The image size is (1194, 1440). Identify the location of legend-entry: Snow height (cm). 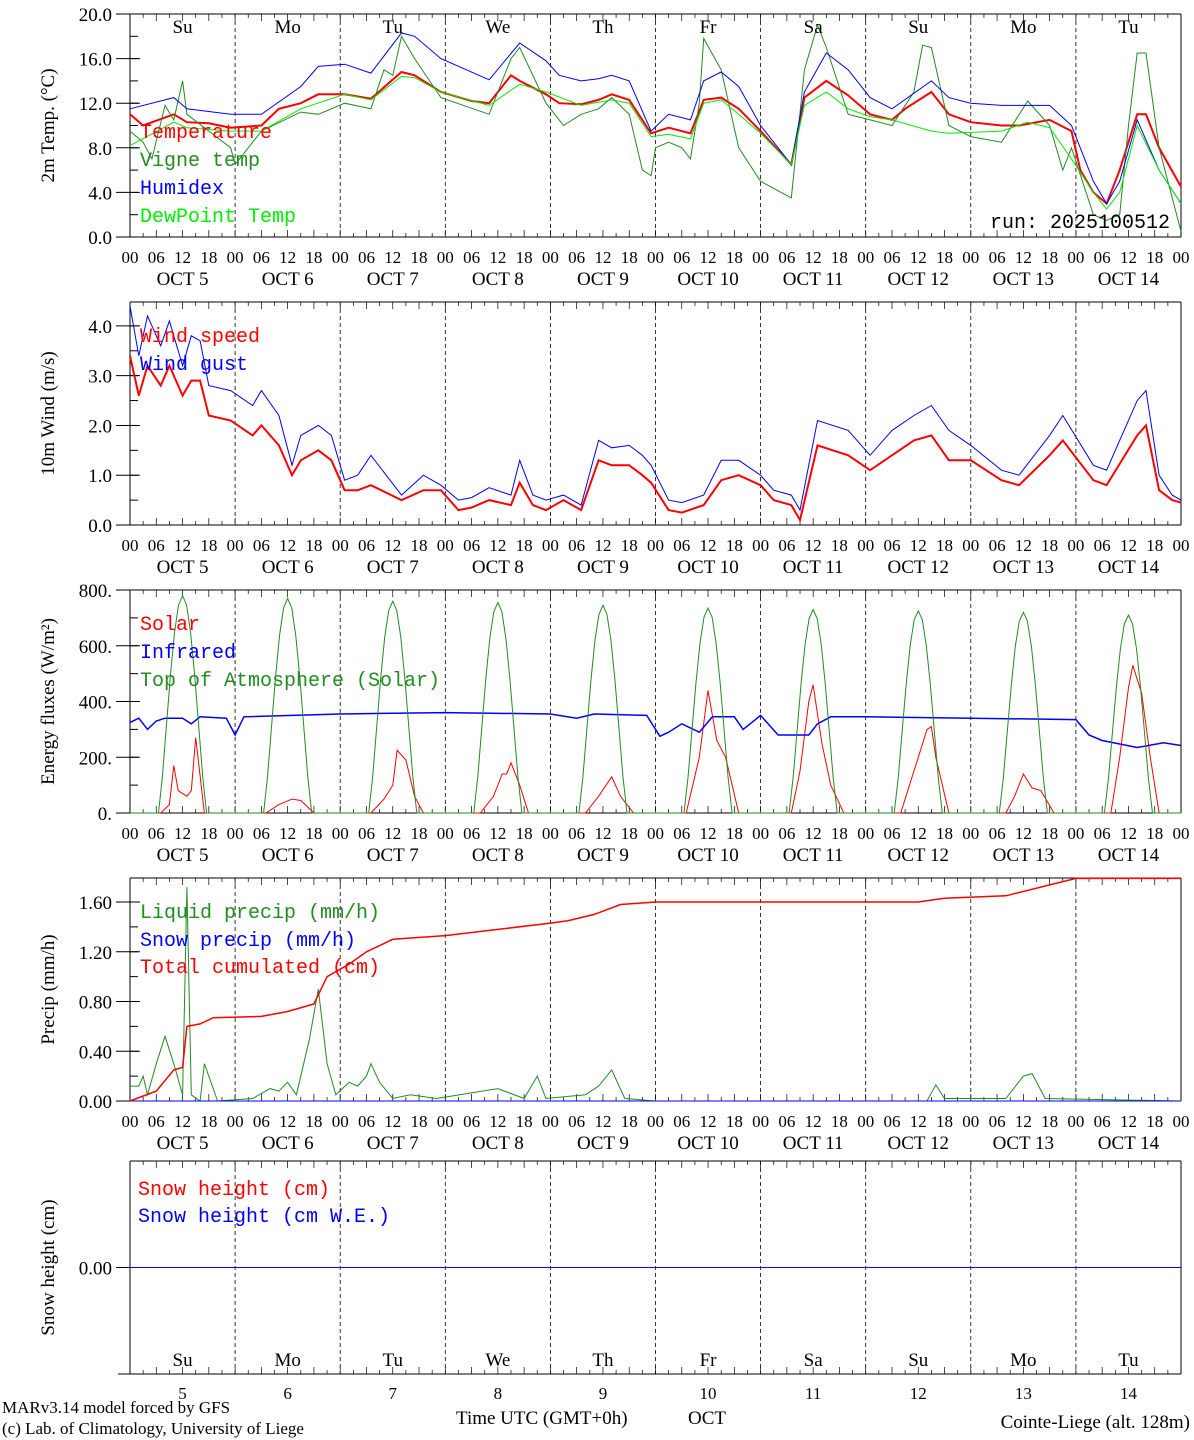
(234, 1190).